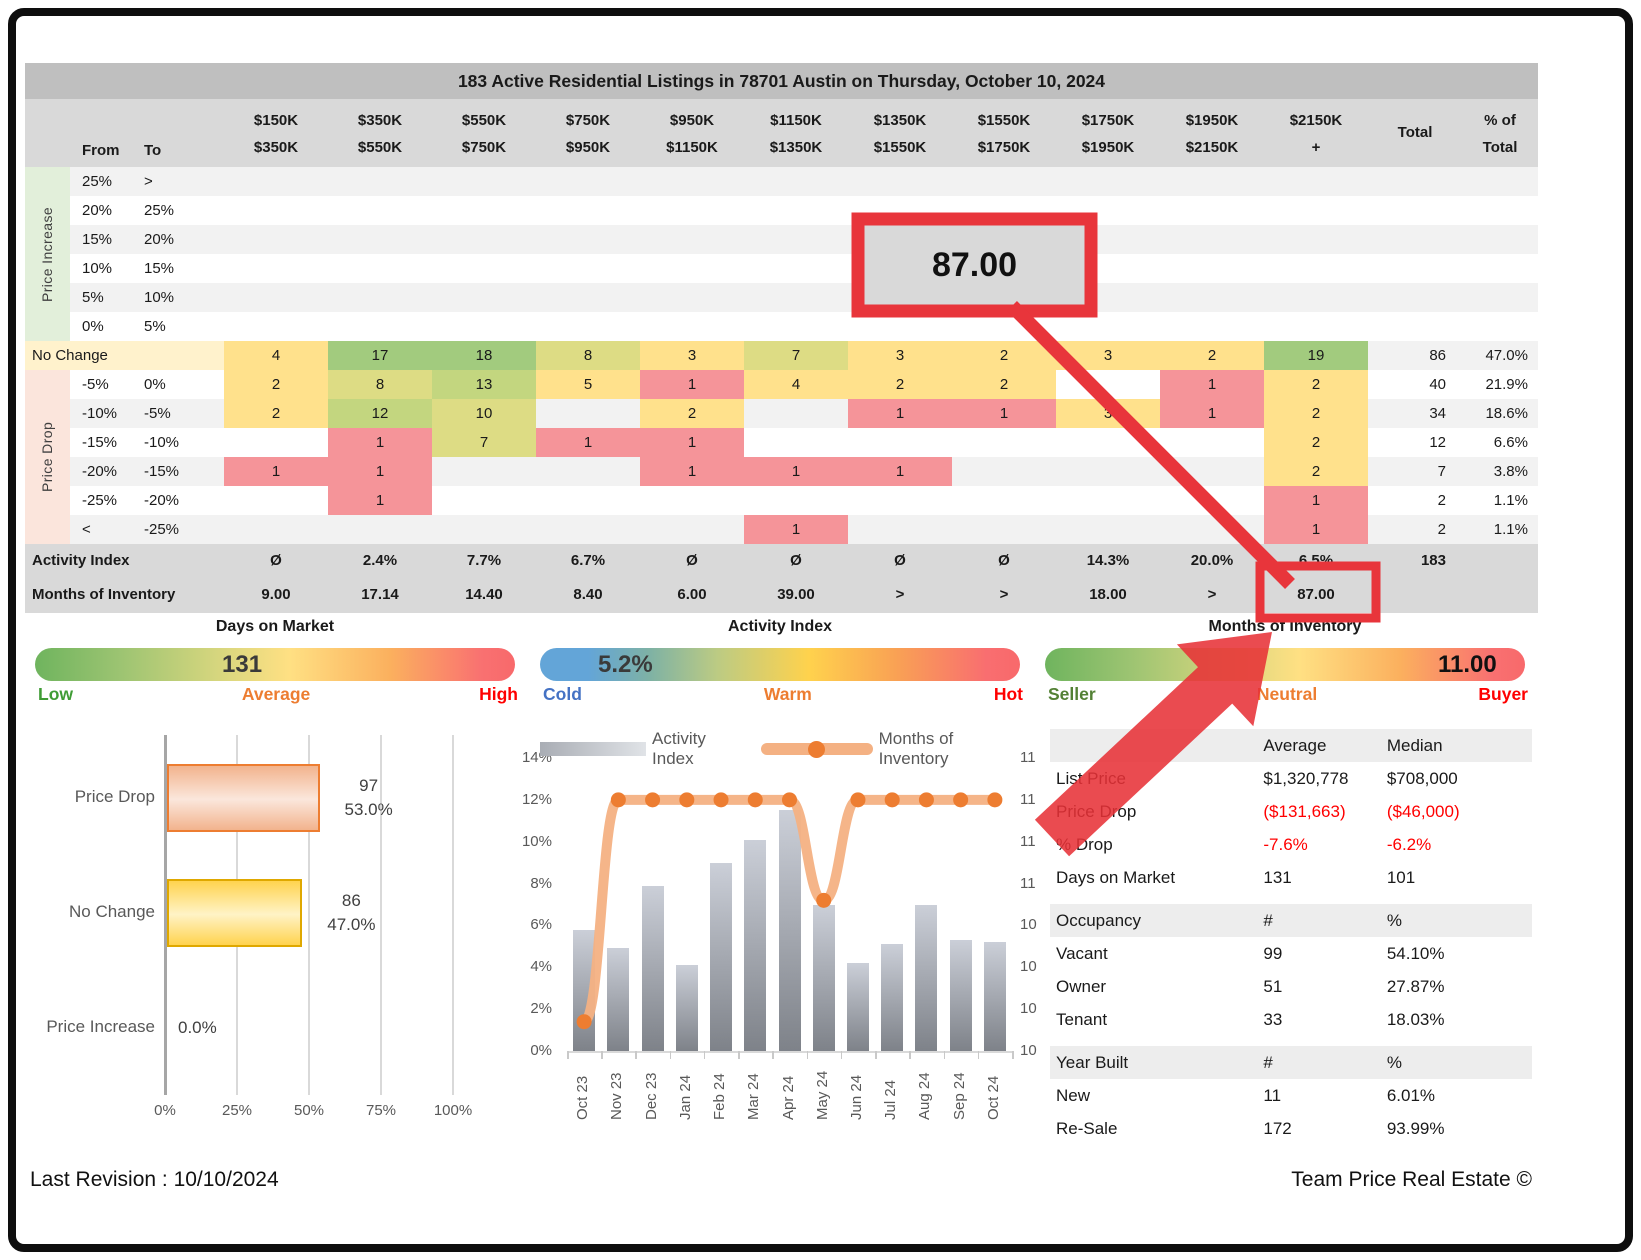  What do you see at coordinates (1212, 147) in the screenshot?
I see `price-col-to: $2150K` at bounding box center [1212, 147].